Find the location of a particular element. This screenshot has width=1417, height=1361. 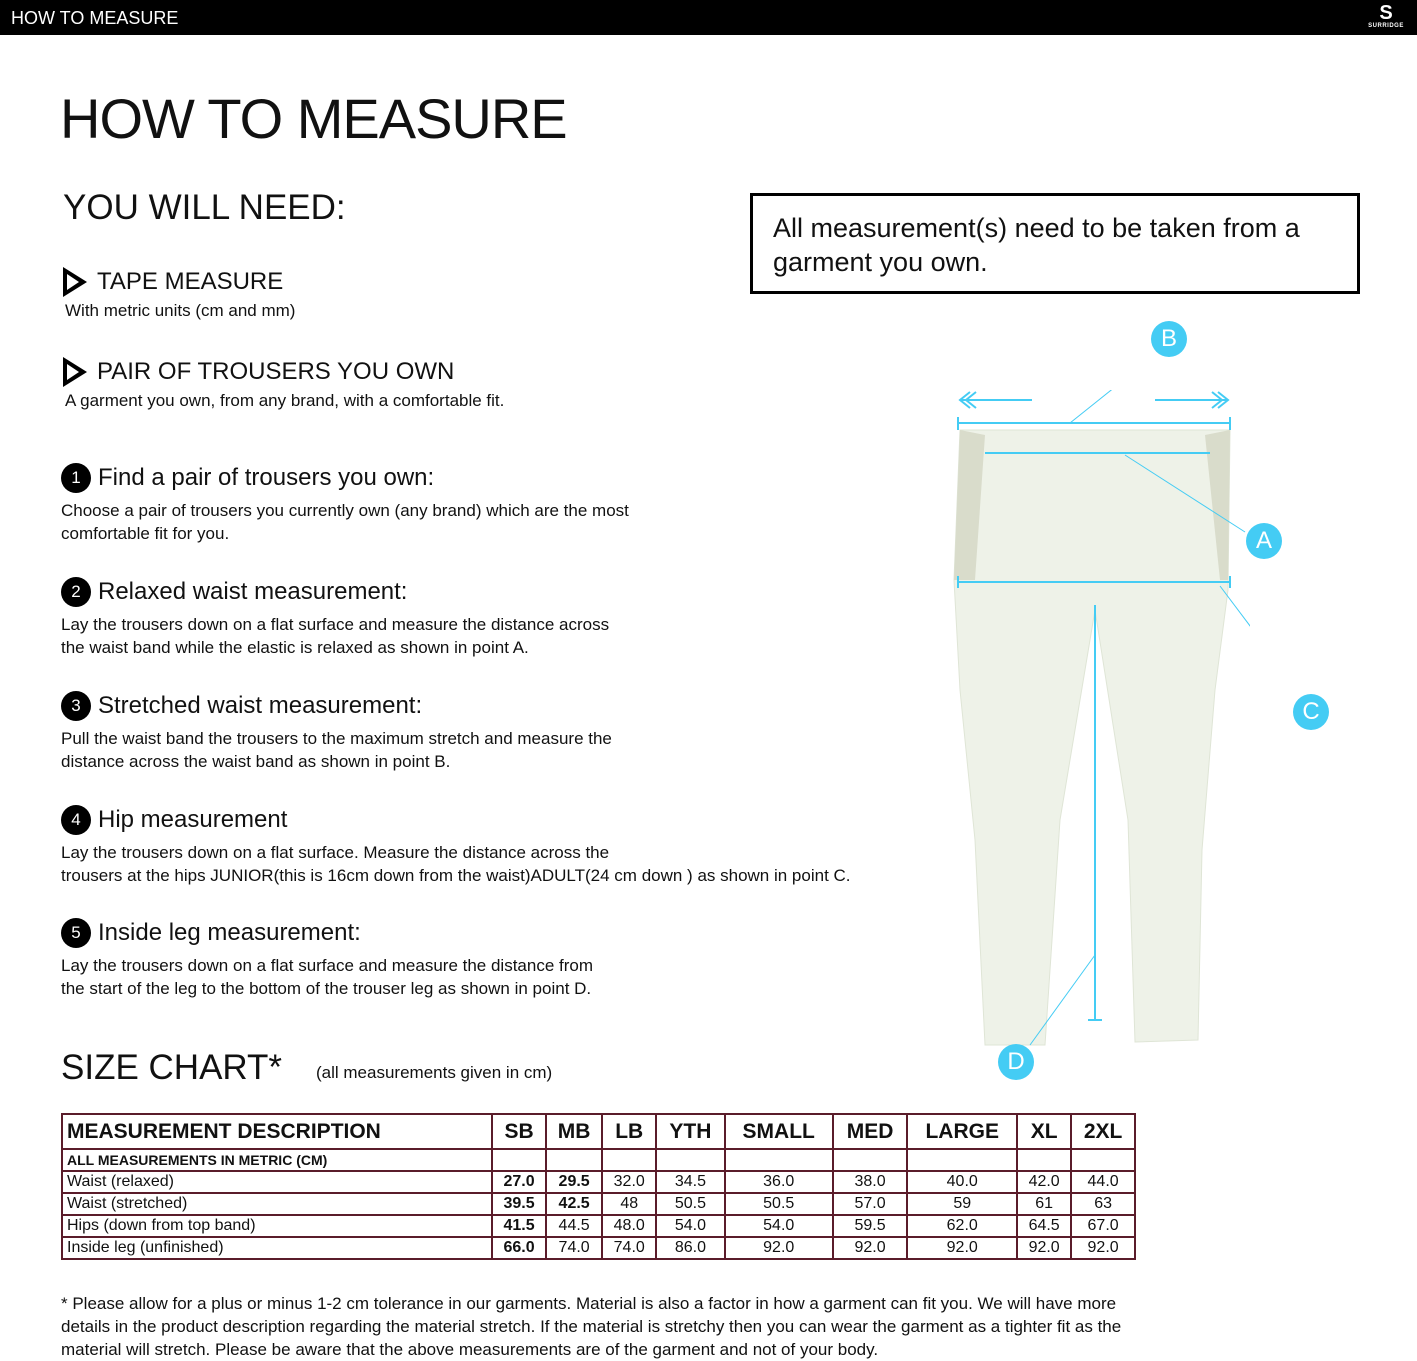

size-chart-note: (all measurements given in cm) is located at coordinates (434, 1072).